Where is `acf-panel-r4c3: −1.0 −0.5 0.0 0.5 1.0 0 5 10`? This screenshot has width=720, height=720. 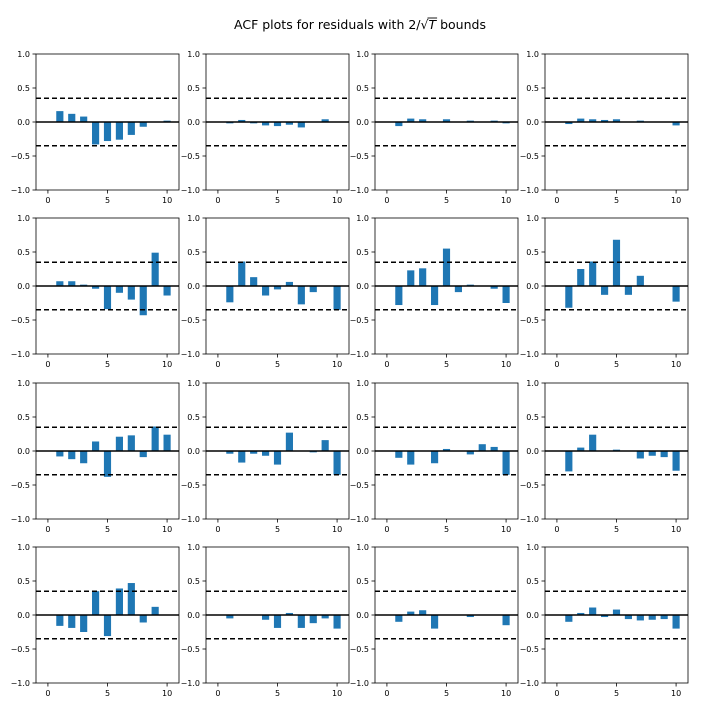 acf-panel-r4c3: −1.0 −0.5 0.0 0.5 1.0 0 5 10 is located at coordinates (434, 620).